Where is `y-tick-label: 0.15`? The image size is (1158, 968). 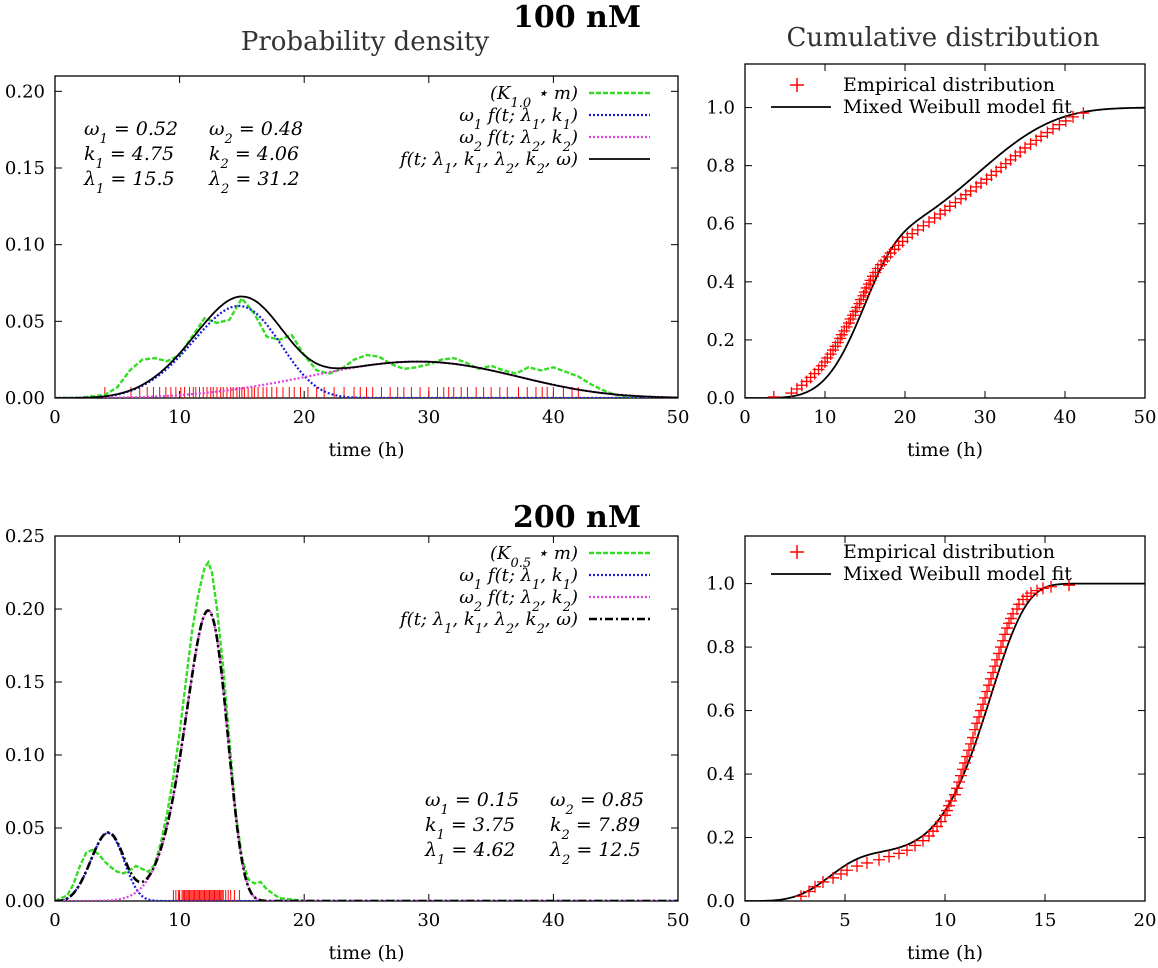
y-tick-label: 0.15 is located at coordinates (25, 168).